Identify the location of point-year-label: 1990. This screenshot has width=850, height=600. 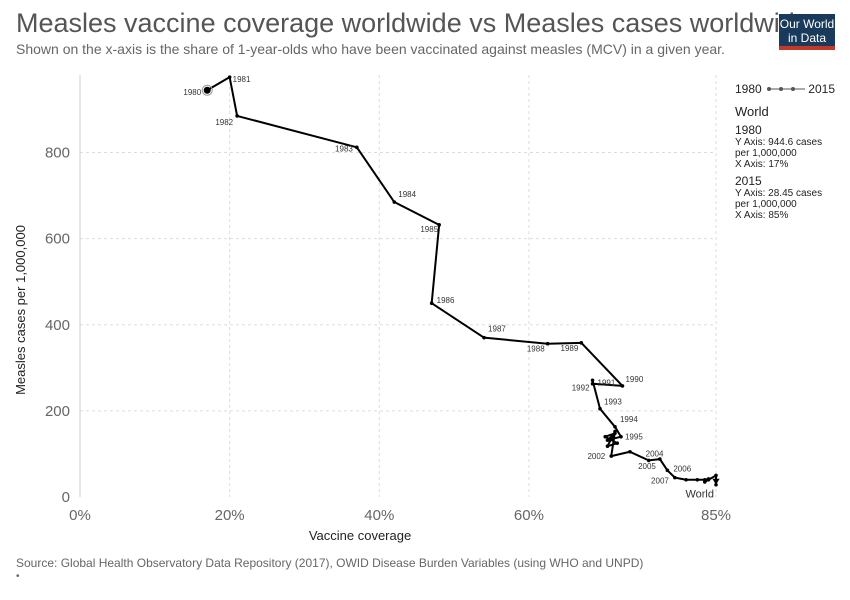
(634, 379).